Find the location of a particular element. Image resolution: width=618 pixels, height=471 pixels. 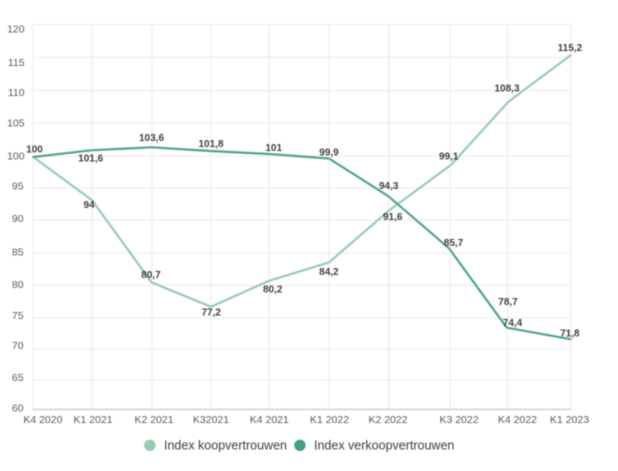

svg-text: 91,6 is located at coordinates (393, 217).